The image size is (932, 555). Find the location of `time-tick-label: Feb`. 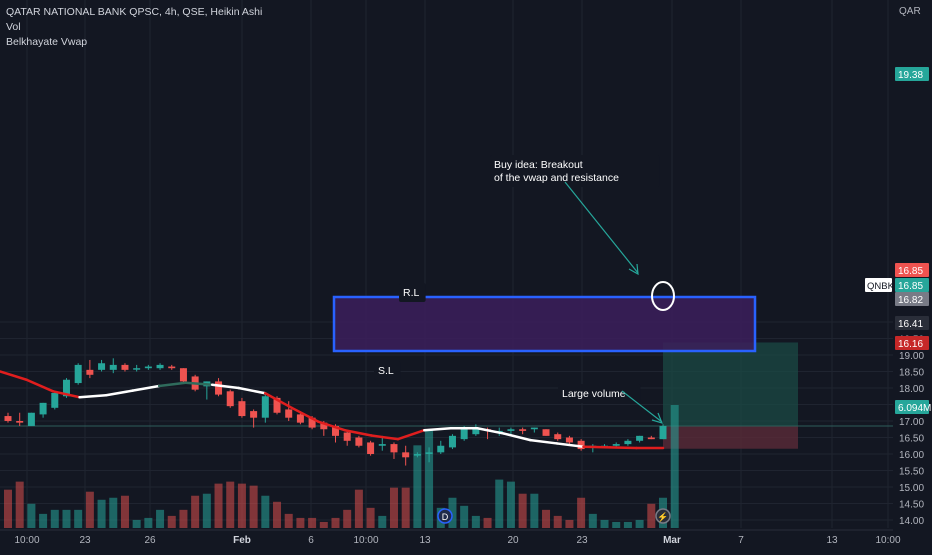

time-tick-label: Feb is located at coordinates (242, 540).